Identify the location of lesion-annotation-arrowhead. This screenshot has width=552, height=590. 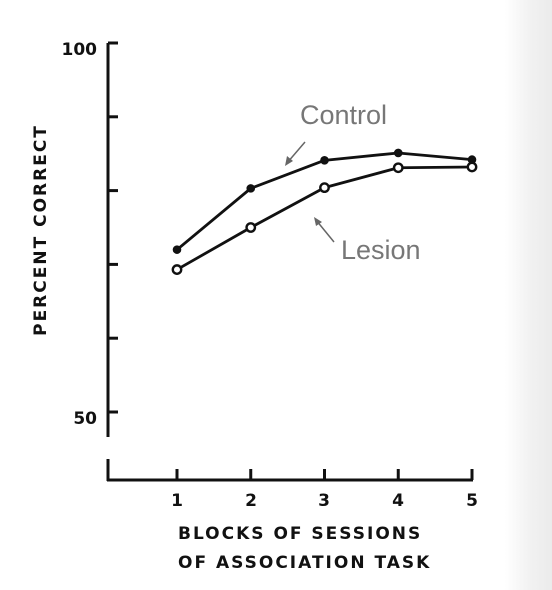
(318, 221).